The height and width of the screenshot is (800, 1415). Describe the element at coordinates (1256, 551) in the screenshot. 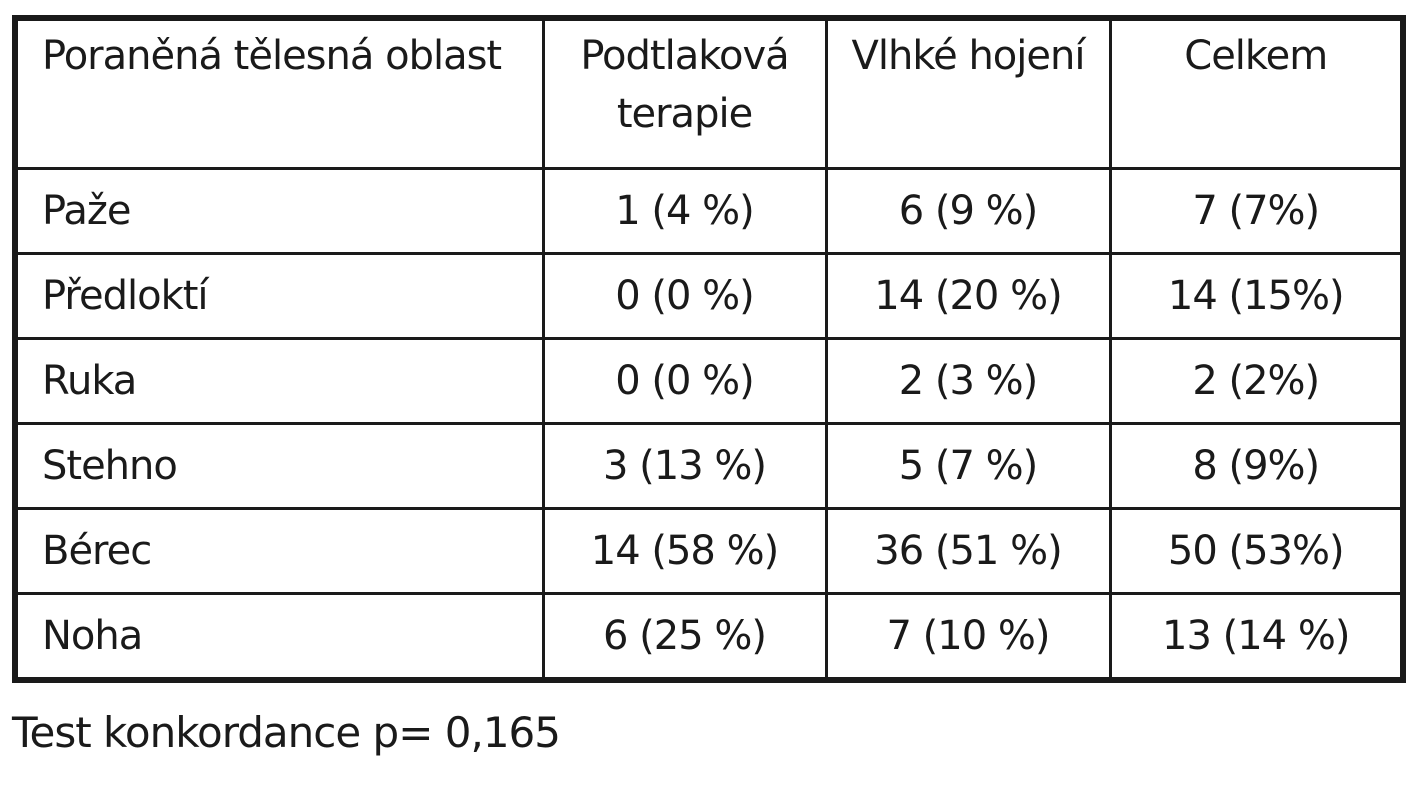

I see `table-cell: 50 (53%)` at that location.